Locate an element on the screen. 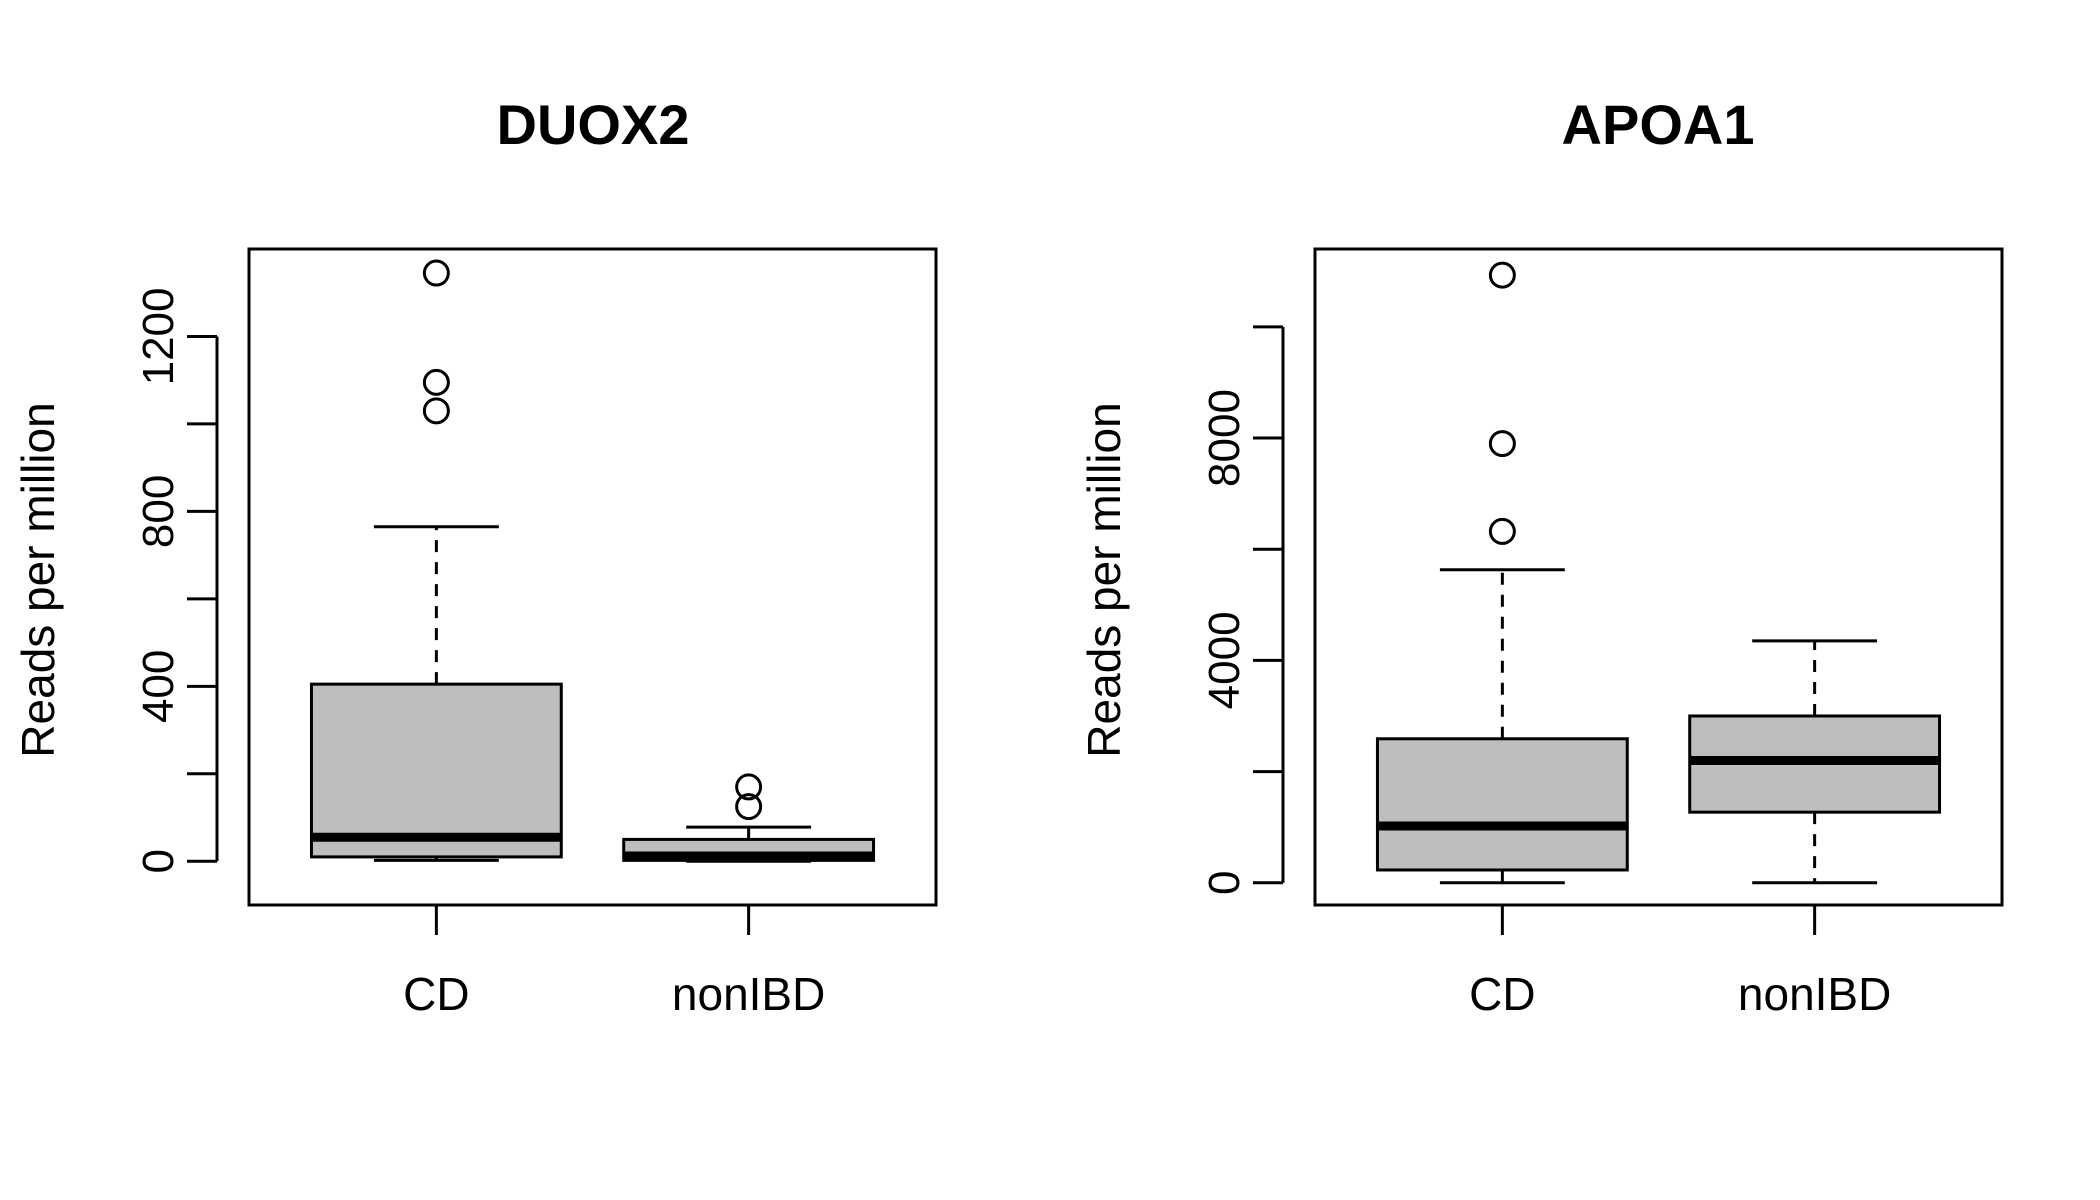 The image size is (2100, 1200). y-tick-label: 1200 is located at coordinates (158, 337).